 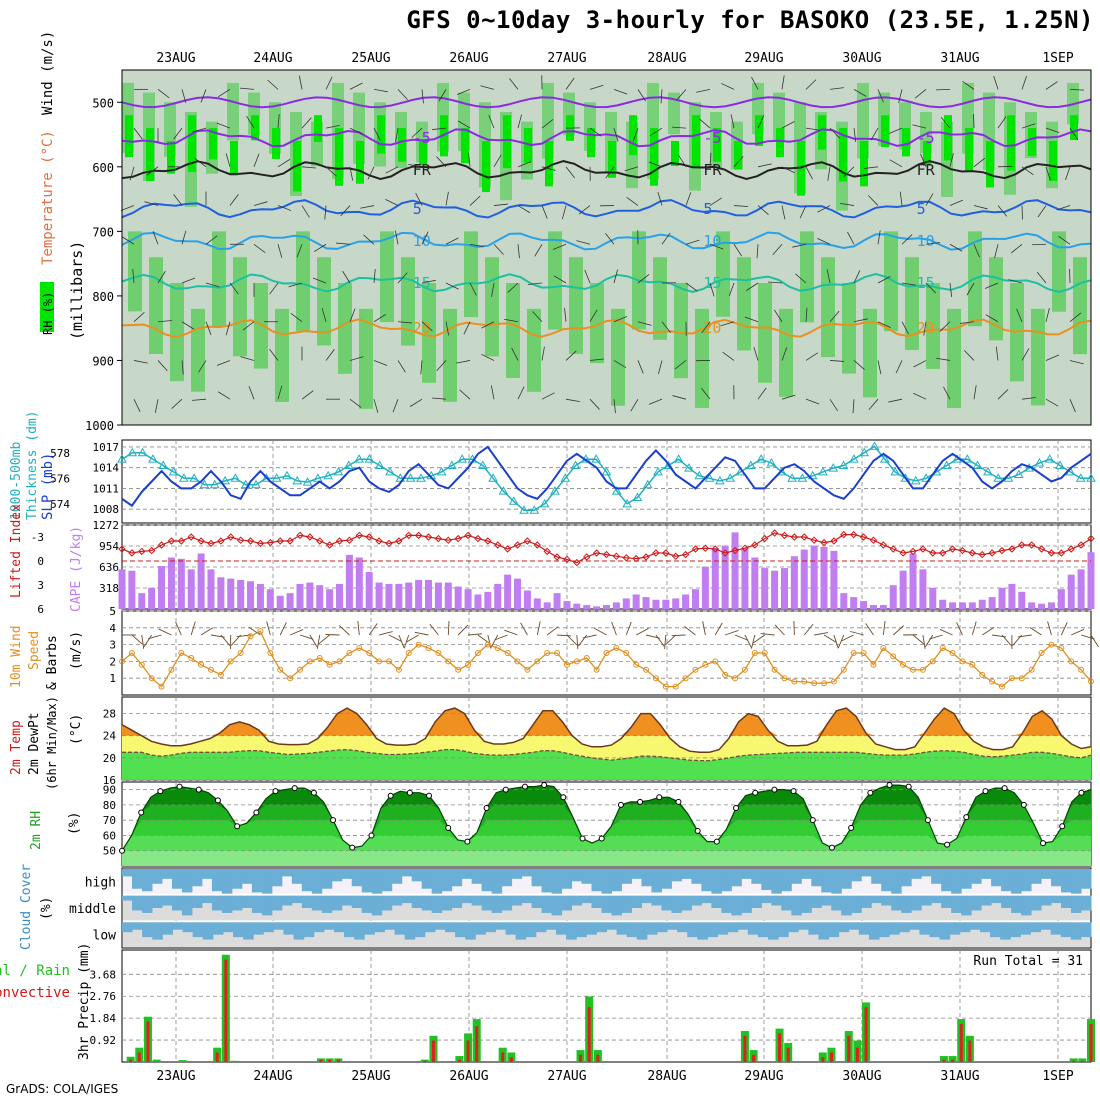 I want to click on temperature-contour, so click(x=606, y=102).